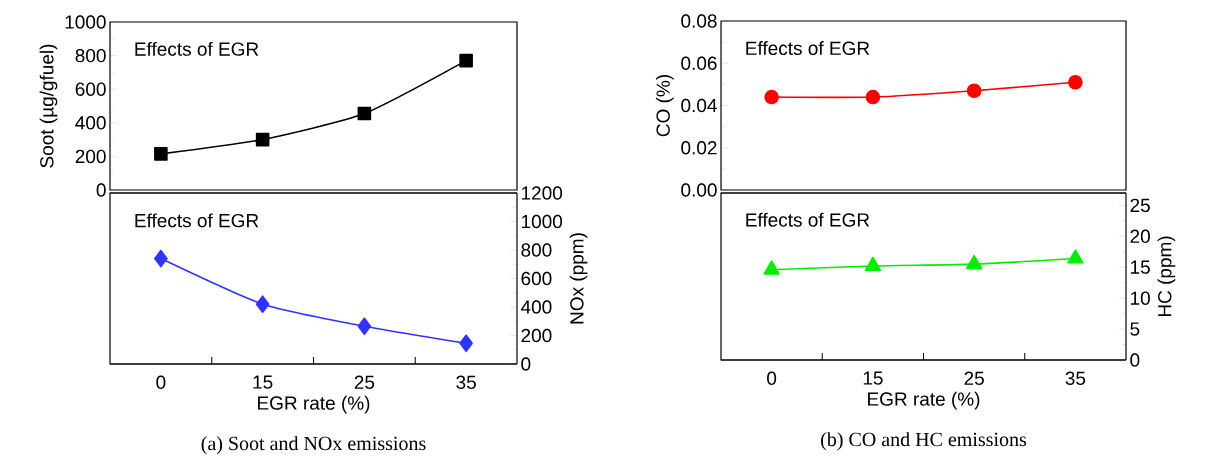 This screenshot has height=464, width=1212. Describe the element at coordinates (578, 278) in the screenshot. I see `y2-axis-title: NOx (ppm)` at that location.